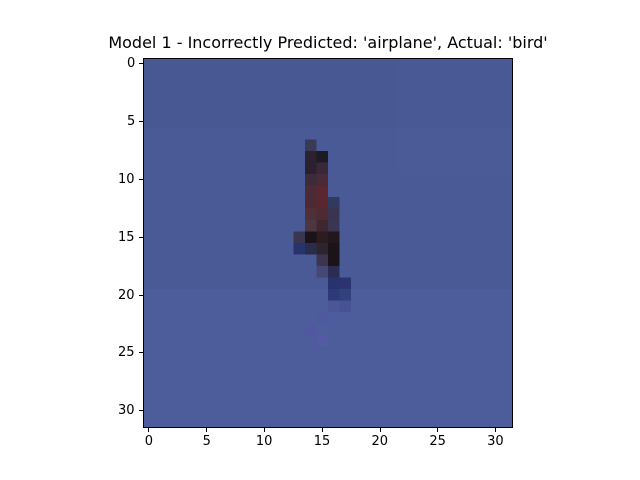 This screenshot has width=640, height=480. I want to click on y-tick-label: 30, so click(126, 411).